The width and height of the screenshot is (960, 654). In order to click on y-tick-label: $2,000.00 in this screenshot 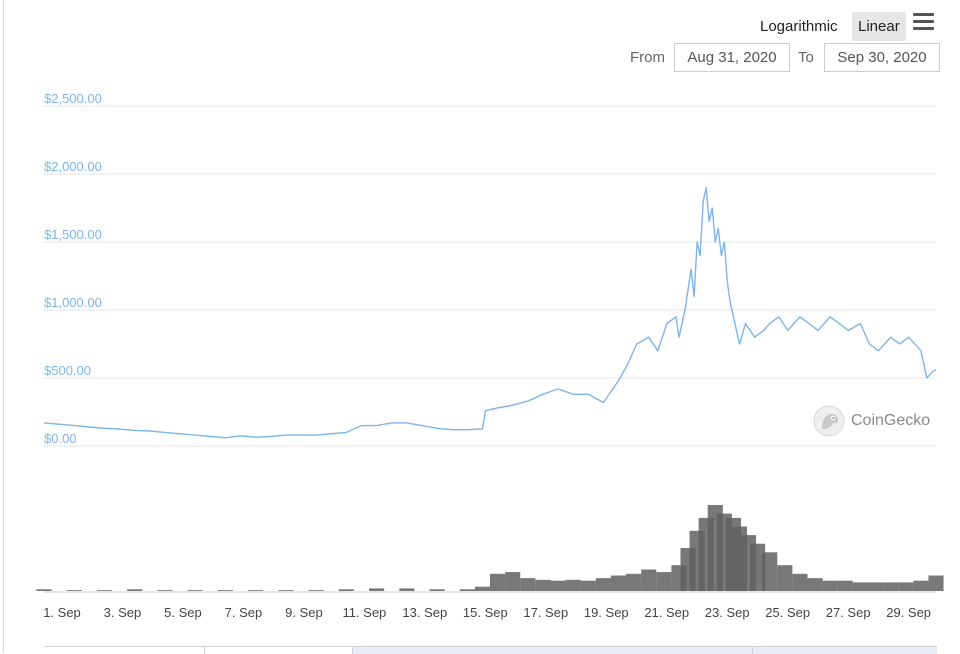, I will do `click(73, 166)`.